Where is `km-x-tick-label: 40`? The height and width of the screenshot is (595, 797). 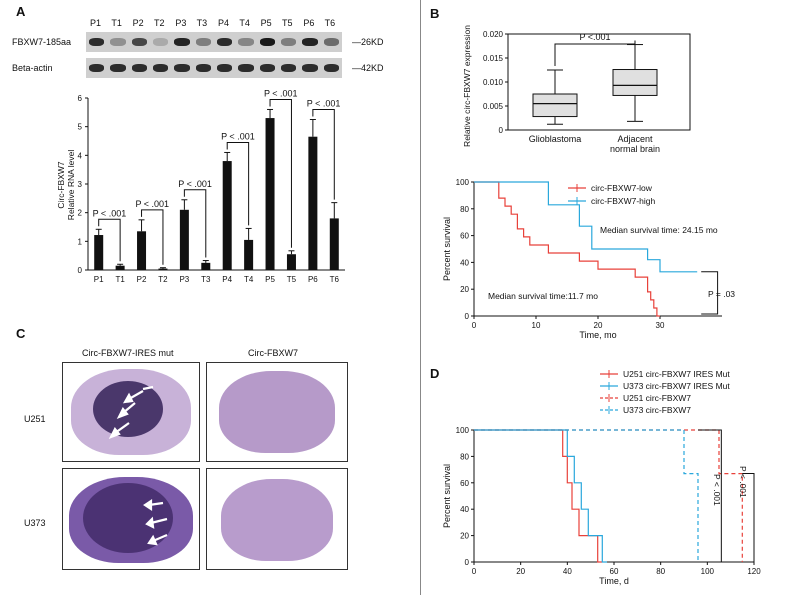
km-x-tick-label: 40 is located at coordinates (567, 571).